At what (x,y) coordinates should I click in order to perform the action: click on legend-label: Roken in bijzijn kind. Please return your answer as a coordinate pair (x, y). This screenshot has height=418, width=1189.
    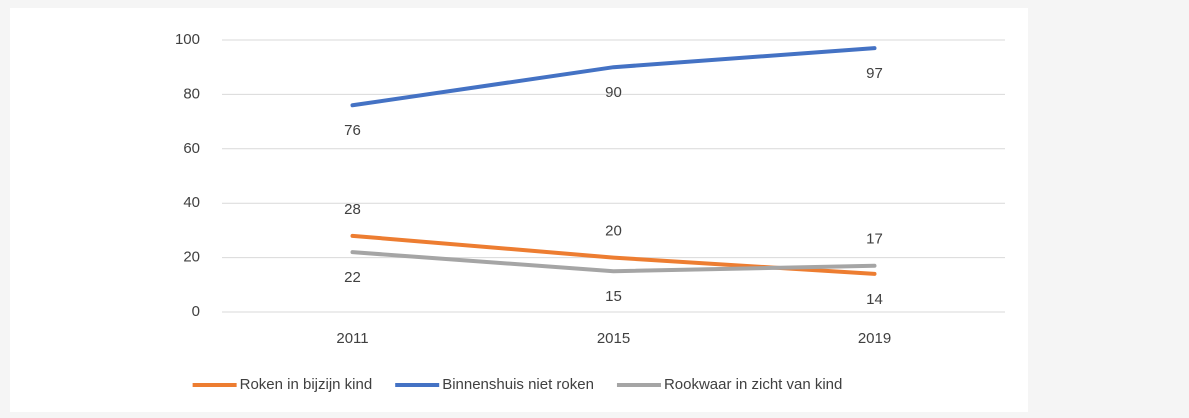
    Looking at the image, I should click on (306, 384).